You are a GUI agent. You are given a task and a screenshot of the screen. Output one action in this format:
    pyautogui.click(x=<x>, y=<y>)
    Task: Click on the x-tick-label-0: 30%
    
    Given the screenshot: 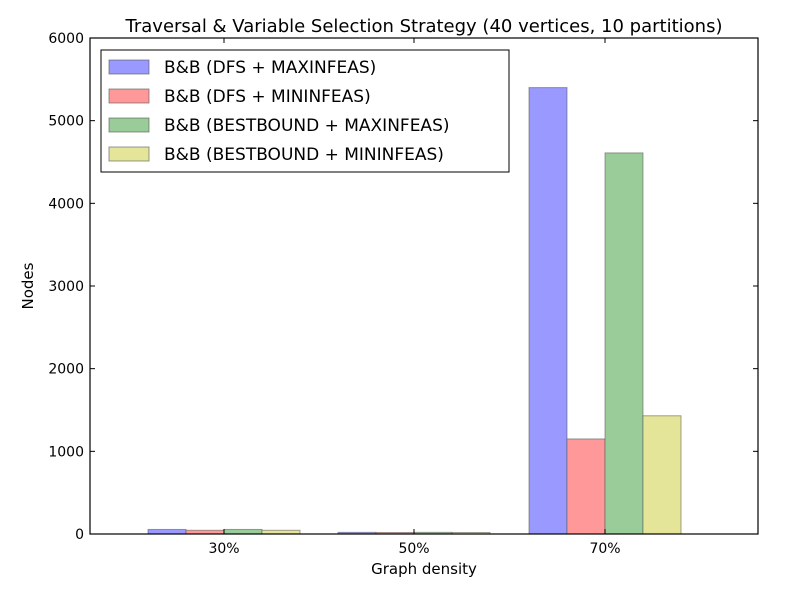 What is the action you would take?
    pyautogui.click(x=223, y=549)
    